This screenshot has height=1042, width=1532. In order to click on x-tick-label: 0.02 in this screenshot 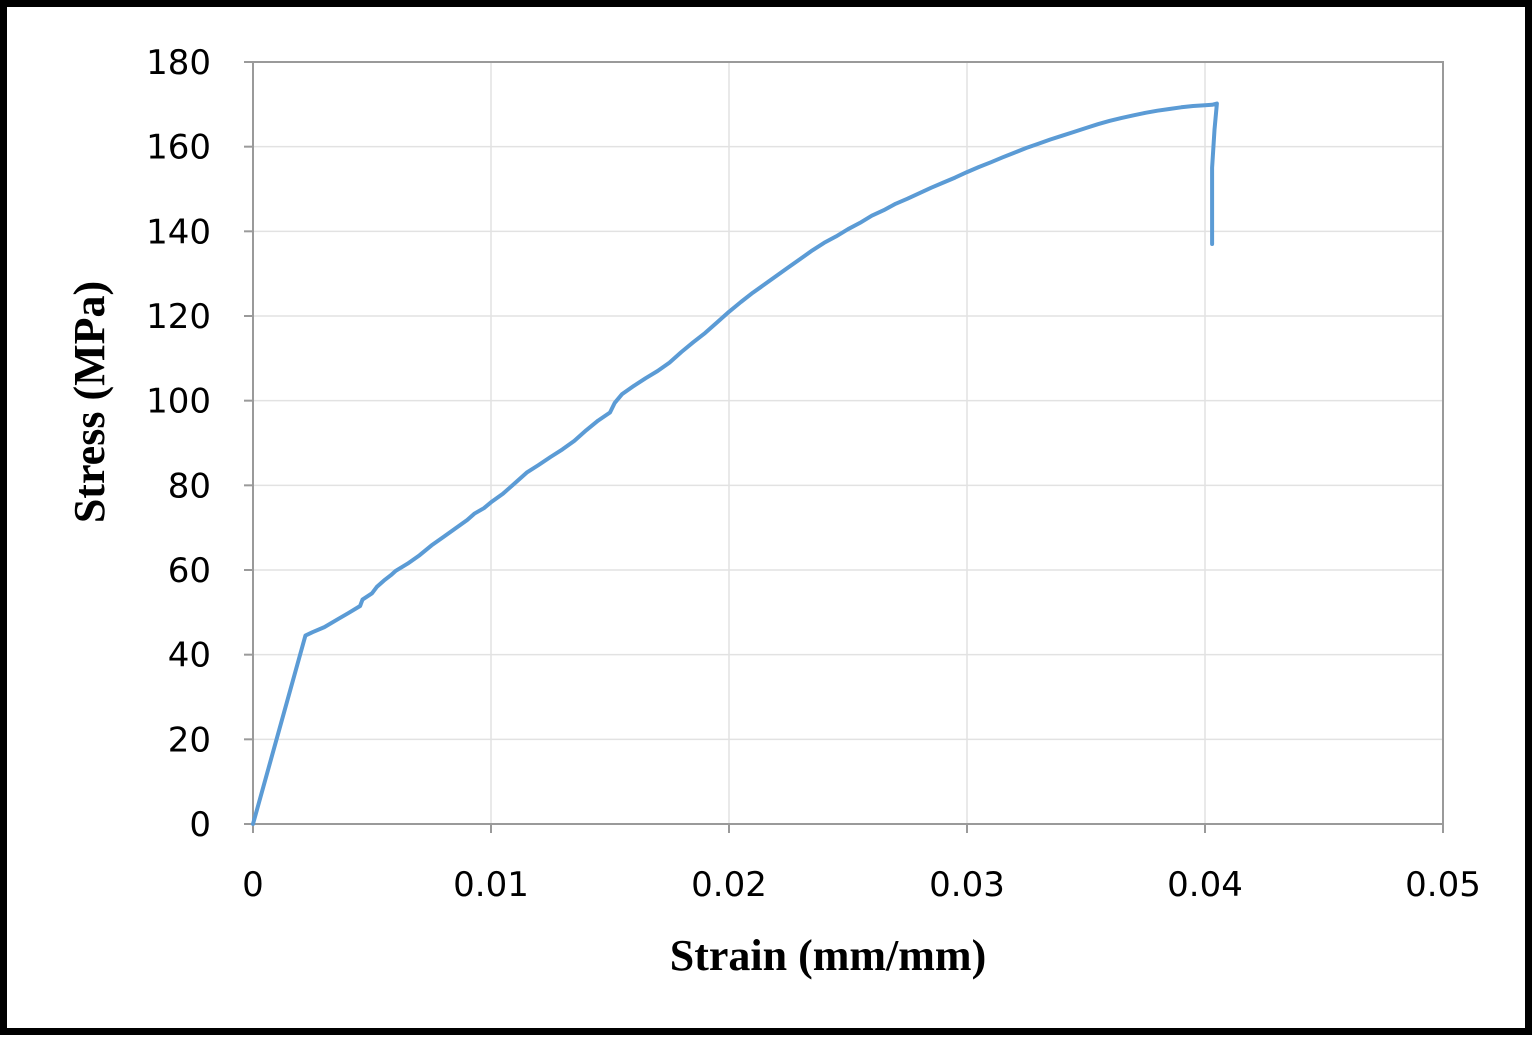, I will do `click(729, 885)`.